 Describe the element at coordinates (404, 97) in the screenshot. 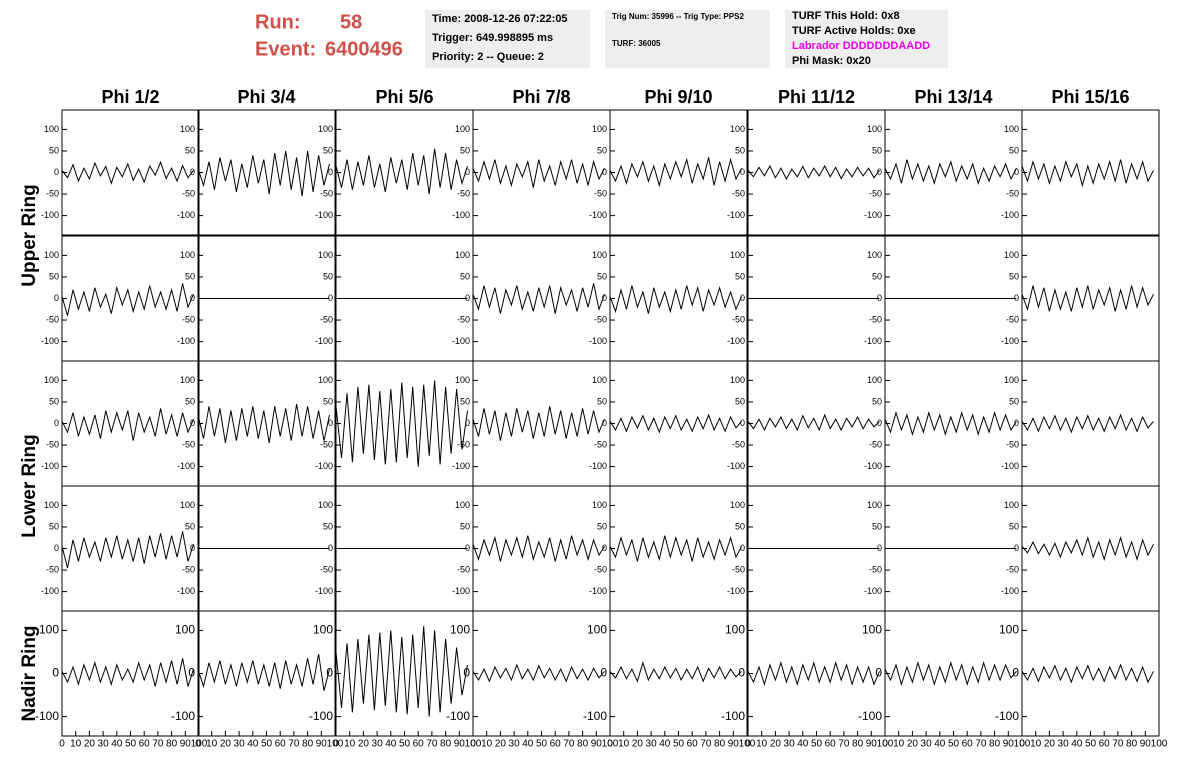

I see `column-title: Phi 5/6` at that location.